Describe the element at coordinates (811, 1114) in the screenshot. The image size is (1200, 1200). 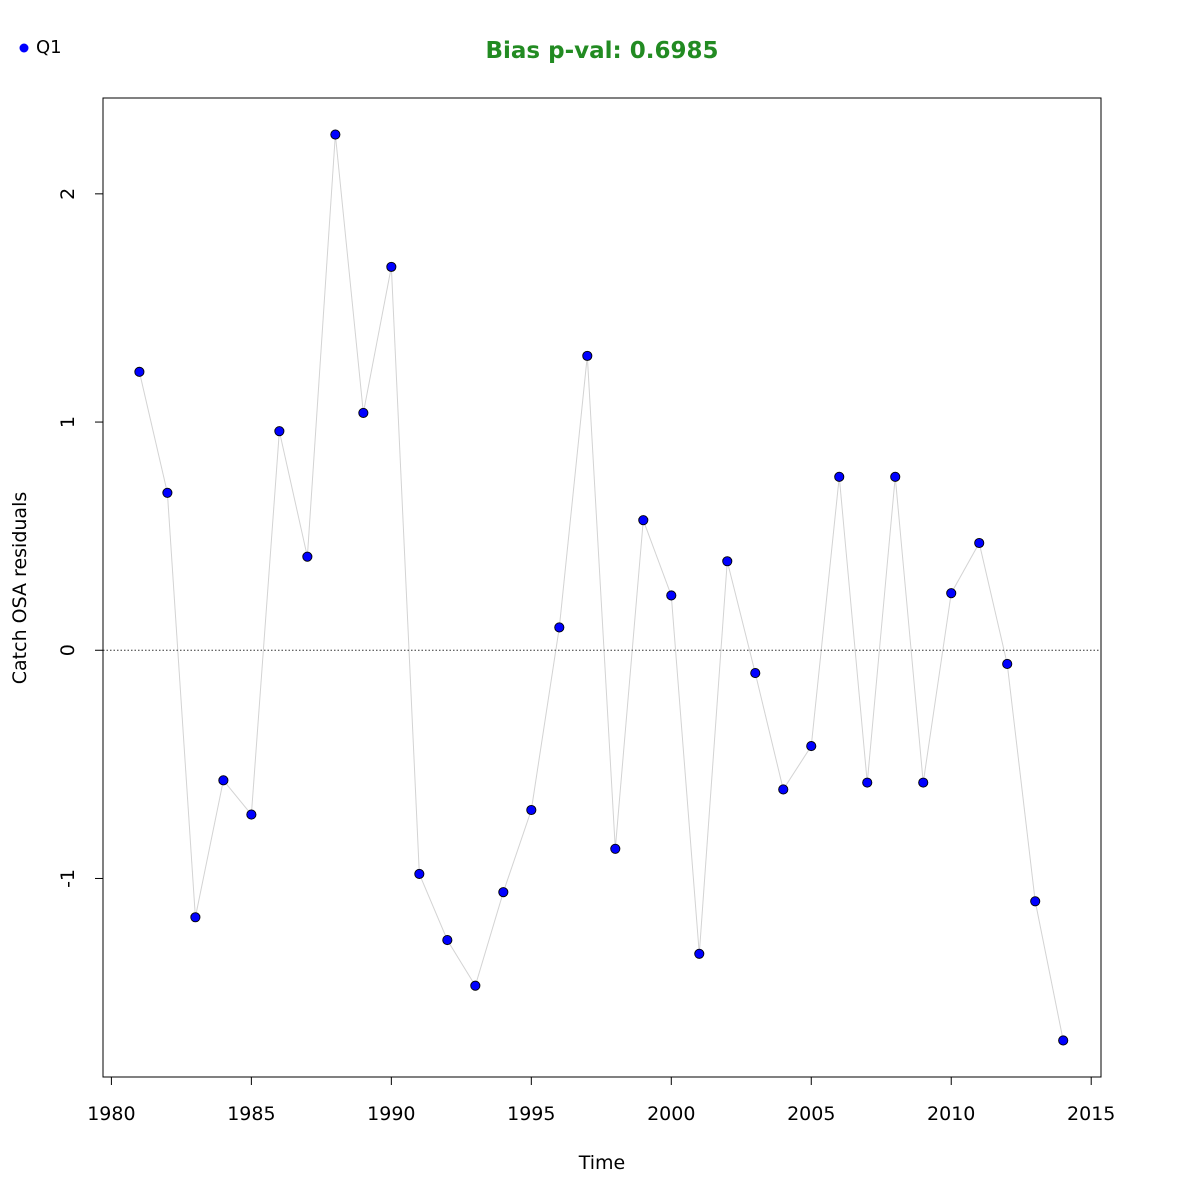
I see `x-tick-label-2005: 2005` at that location.